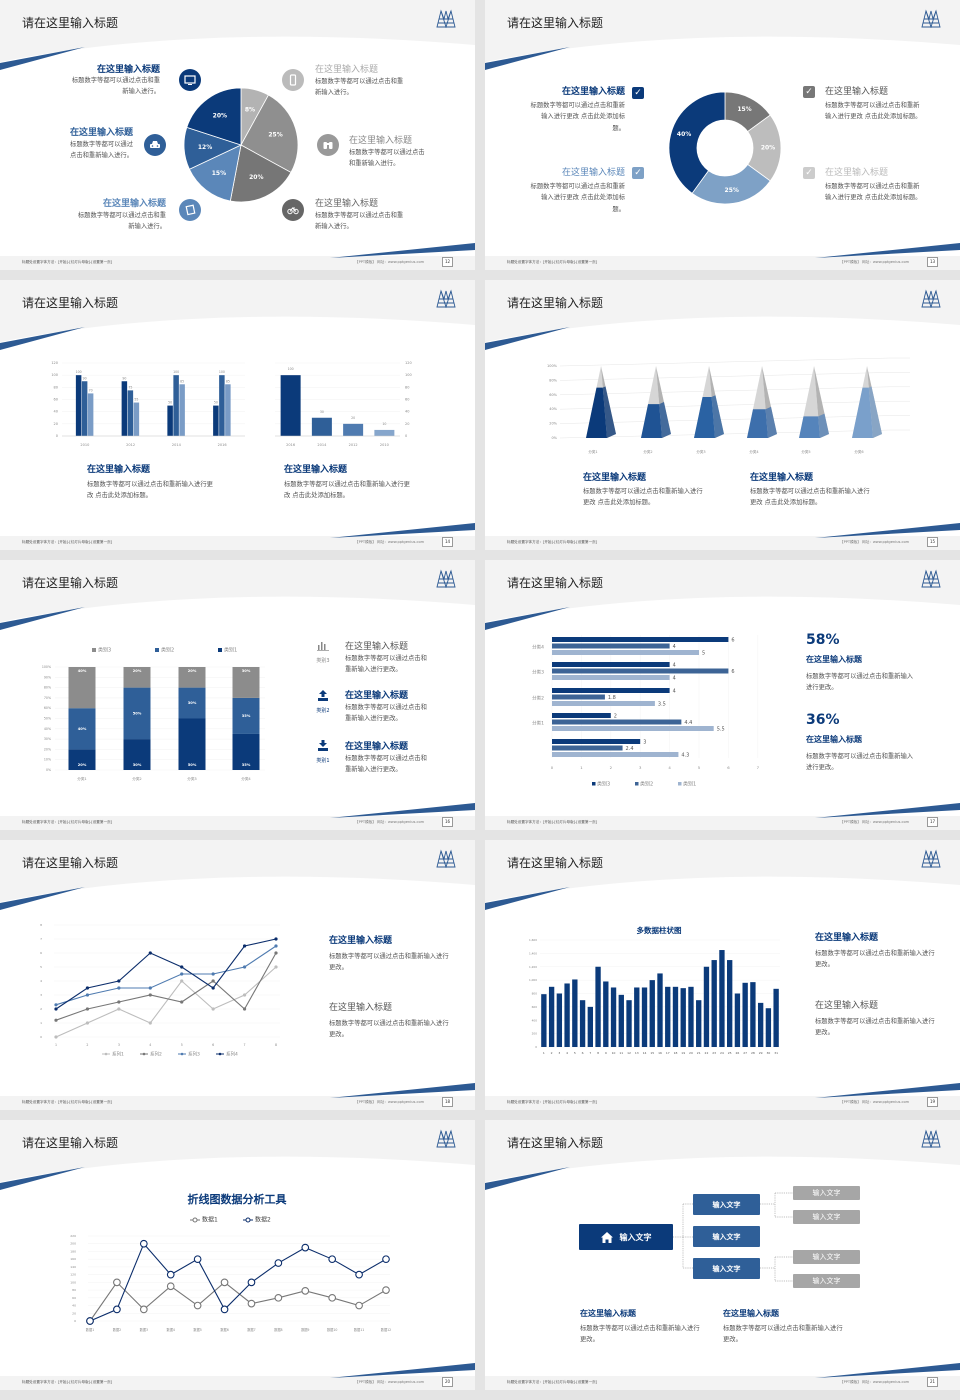 Image resolution: width=960 pixels, height=1400 pixels. Describe the element at coordinates (643, 497) in the screenshot. I see `item-desc: 标题数字等都可以通过点击和重新输入进行更改 点击此处添加标题。` at that location.